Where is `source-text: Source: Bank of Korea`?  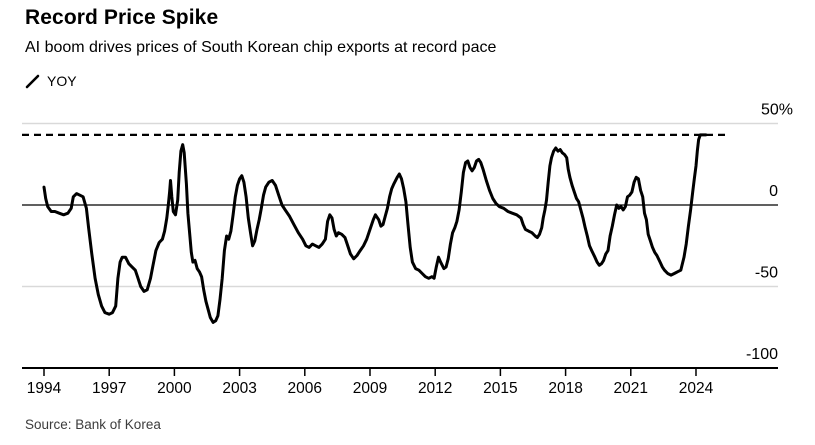 source-text: Source: Bank of Korea is located at coordinates (93, 424).